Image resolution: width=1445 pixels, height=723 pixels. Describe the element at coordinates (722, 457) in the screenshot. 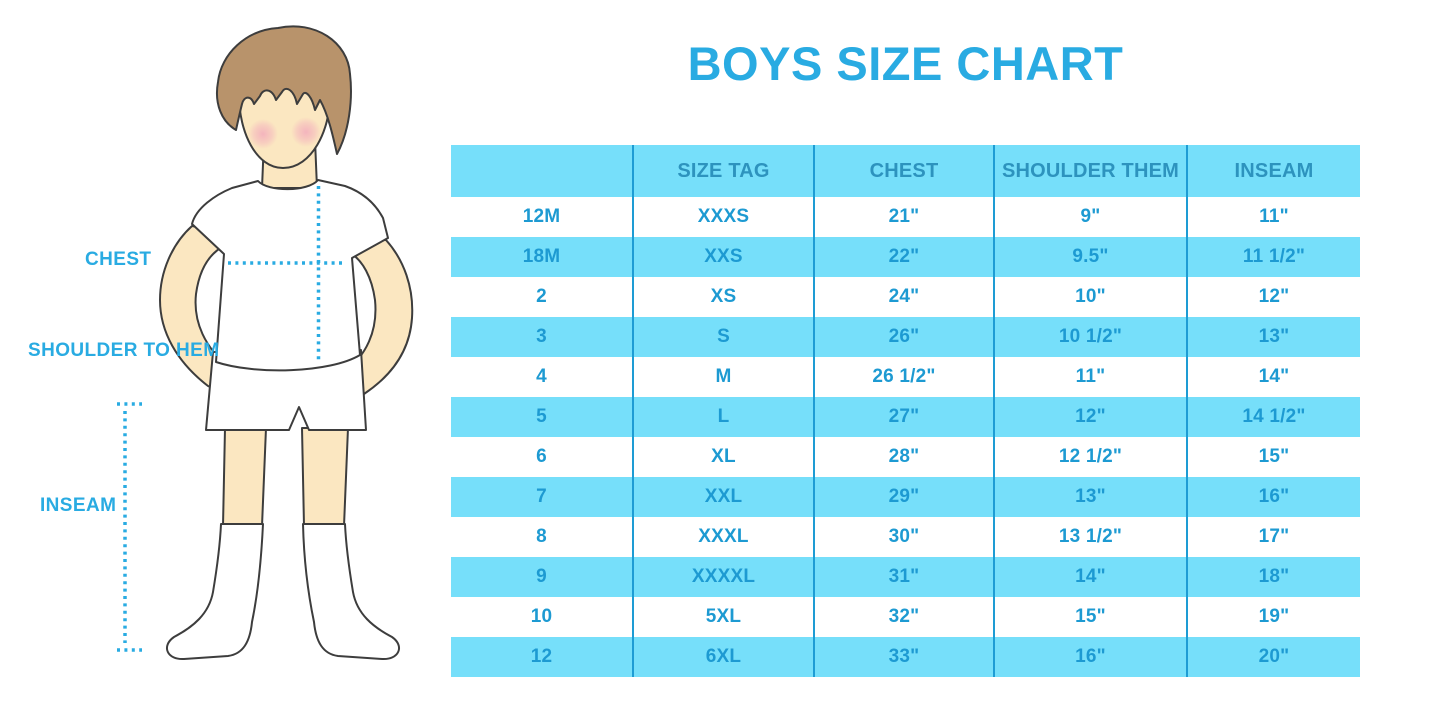

I see `size-table-cell: XL` at that location.